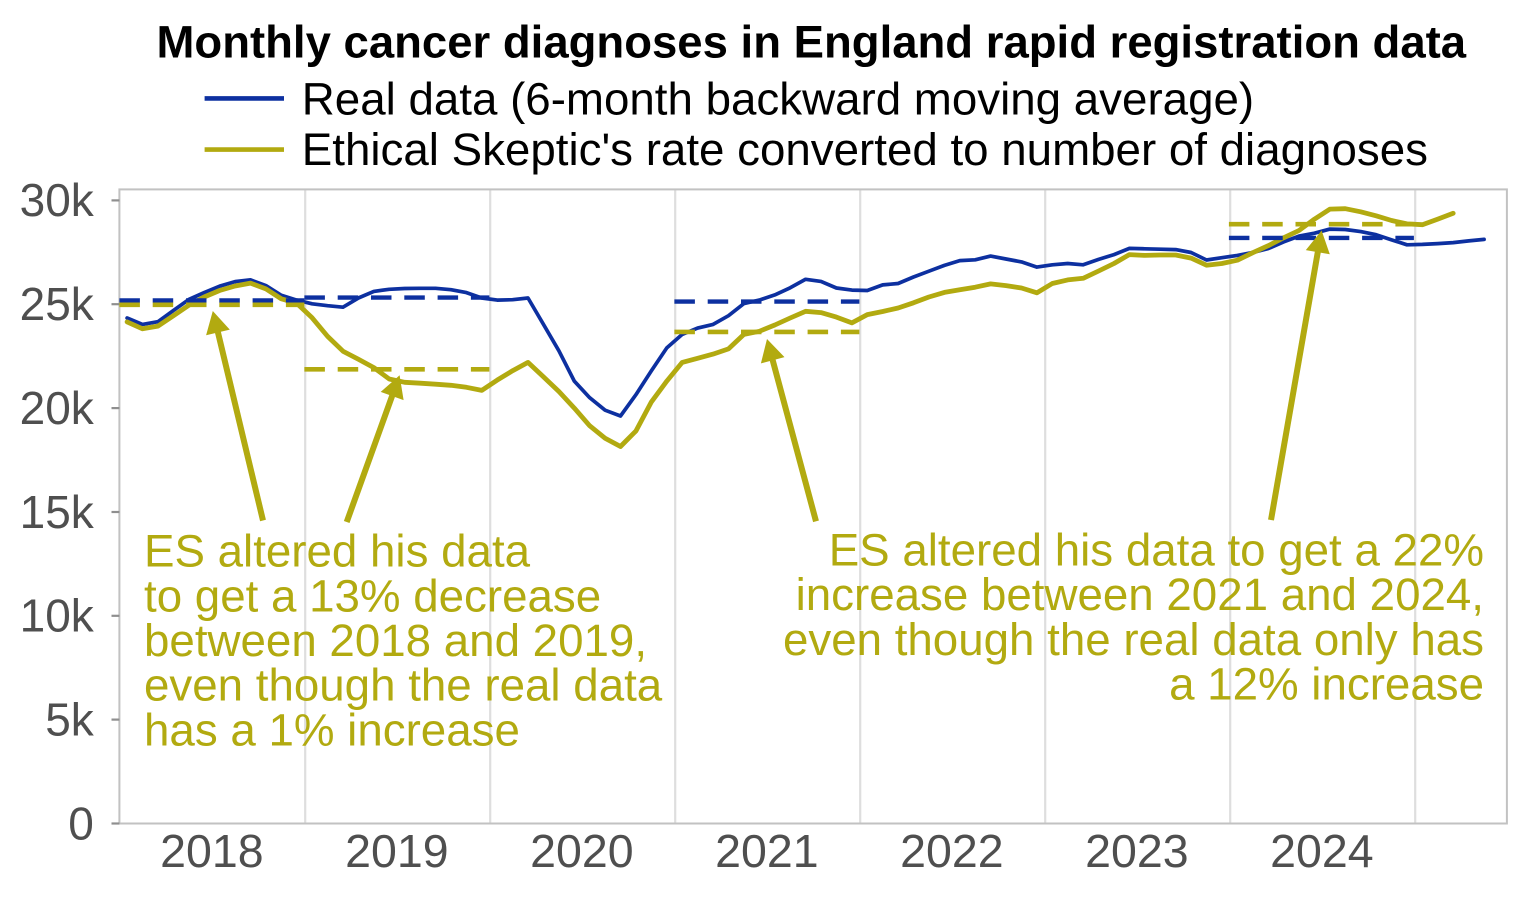  Describe the element at coordinates (766, 851) in the screenshot. I see `svg-text: 2021` at that location.